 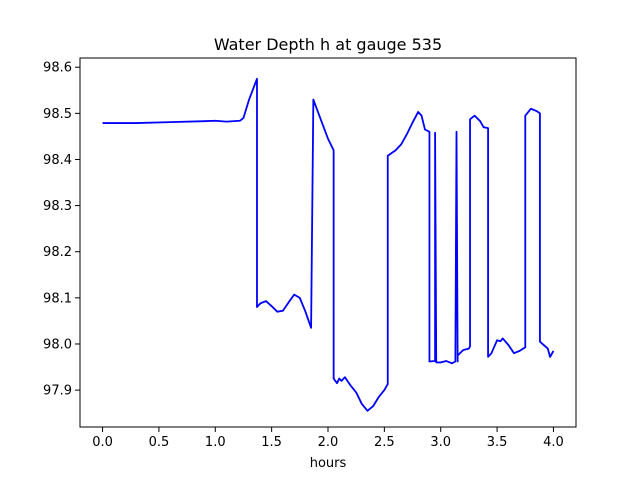 What do you see at coordinates (102, 442) in the screenshot?
I see `x-tick-label: 0.0` at bounding box center [102, 442].